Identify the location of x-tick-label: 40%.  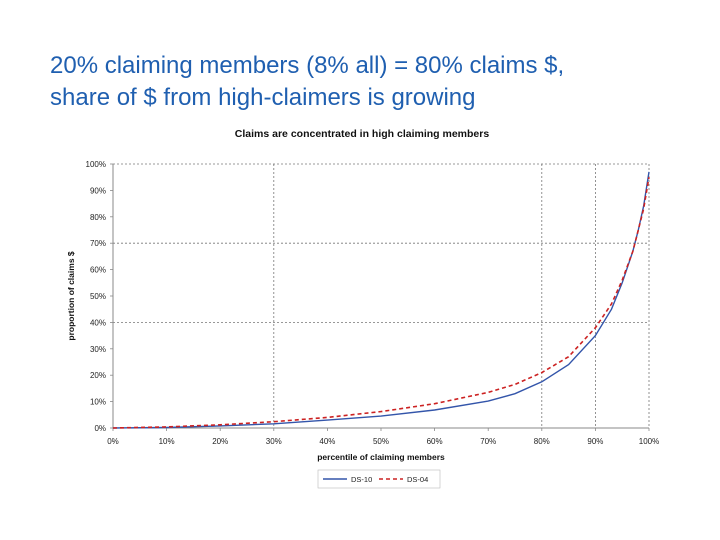
(327, 441).